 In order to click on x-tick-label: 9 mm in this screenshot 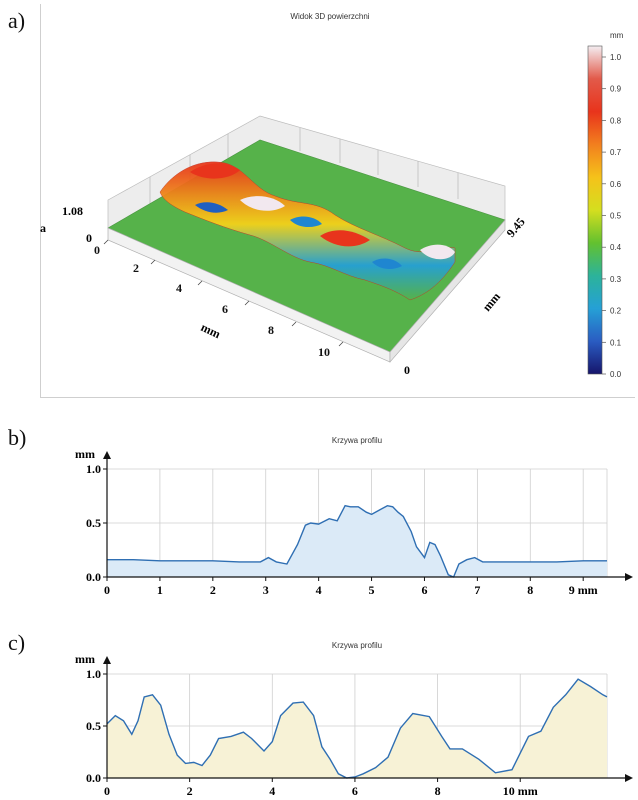, I will do `click(583, 590)`.